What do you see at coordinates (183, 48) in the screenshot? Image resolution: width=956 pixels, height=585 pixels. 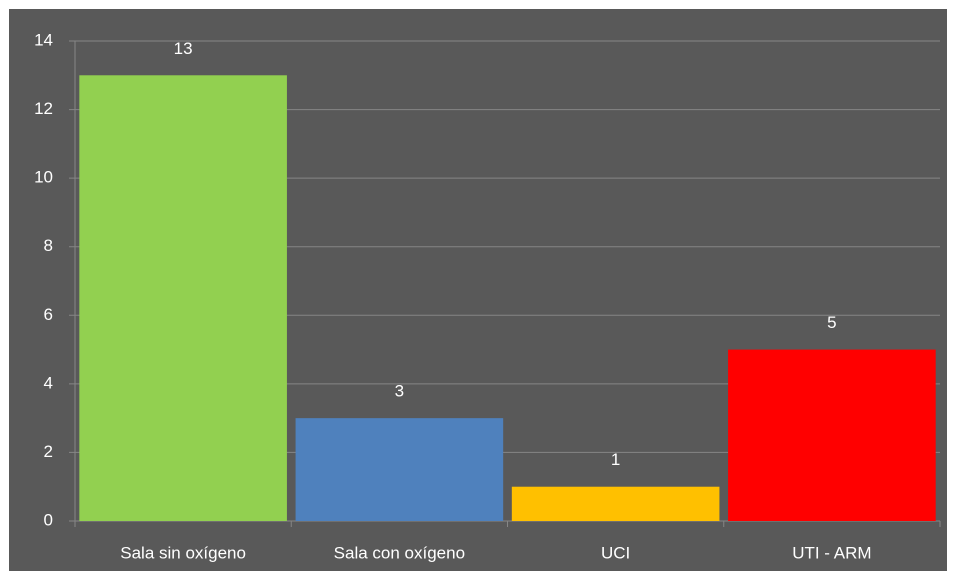 I see `data-label: 13` at bounding box center [183, 48].